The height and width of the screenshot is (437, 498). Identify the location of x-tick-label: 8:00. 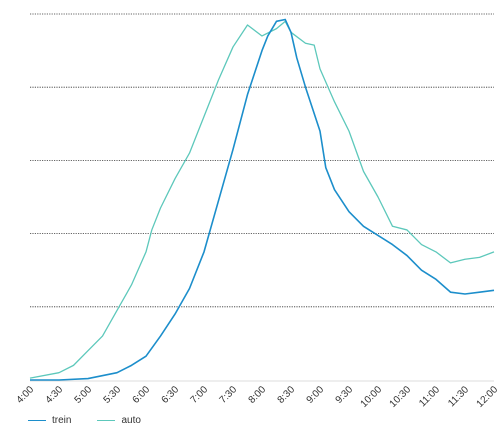
(258, 395).